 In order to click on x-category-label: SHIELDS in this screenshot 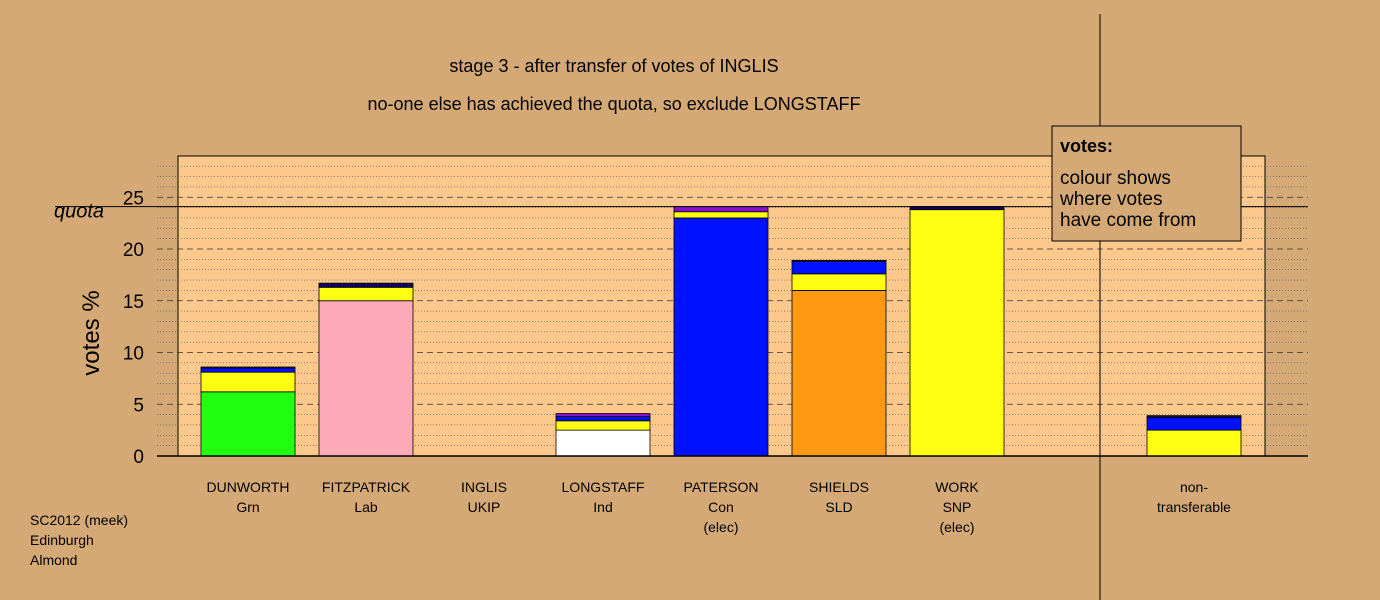, I will do `click(839, 487)`.